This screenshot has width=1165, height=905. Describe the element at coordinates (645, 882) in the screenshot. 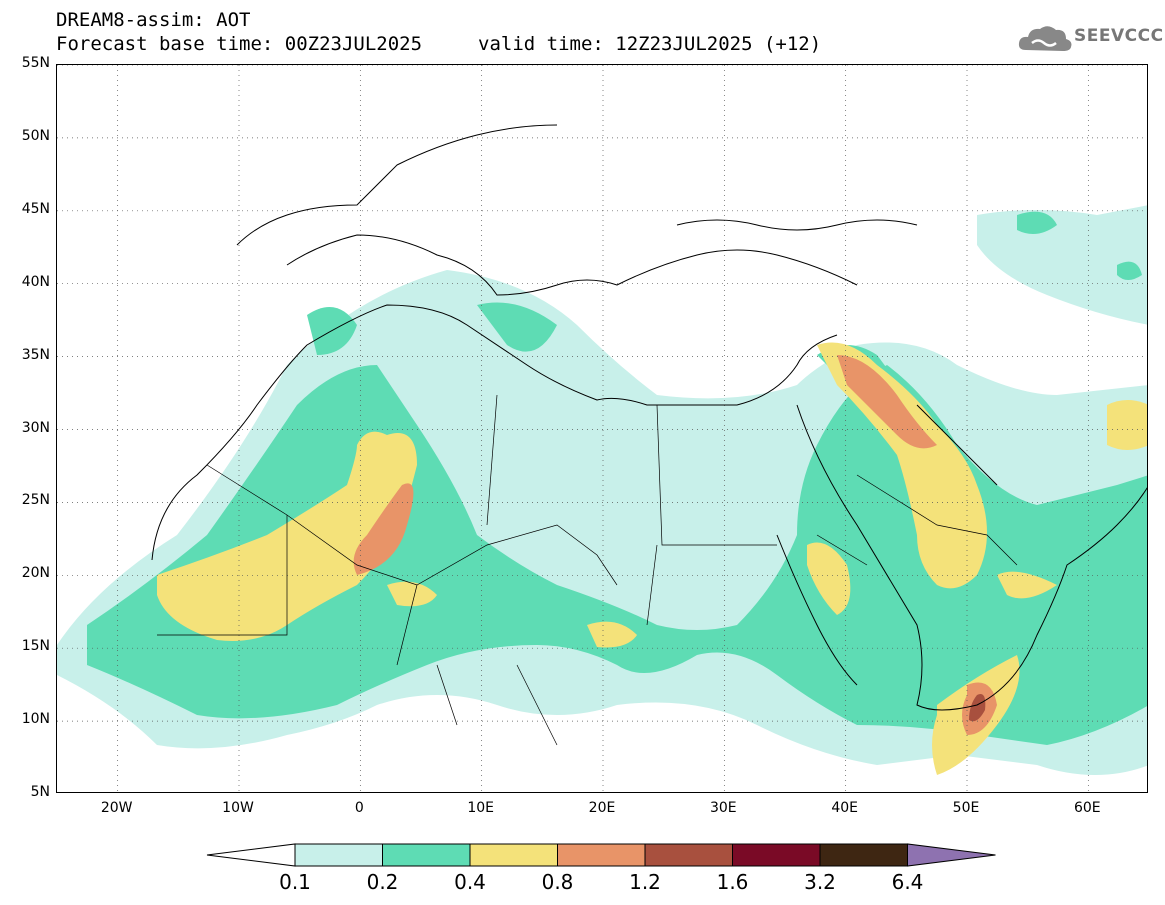

I see `colorbar-label: 1.2` at that location.